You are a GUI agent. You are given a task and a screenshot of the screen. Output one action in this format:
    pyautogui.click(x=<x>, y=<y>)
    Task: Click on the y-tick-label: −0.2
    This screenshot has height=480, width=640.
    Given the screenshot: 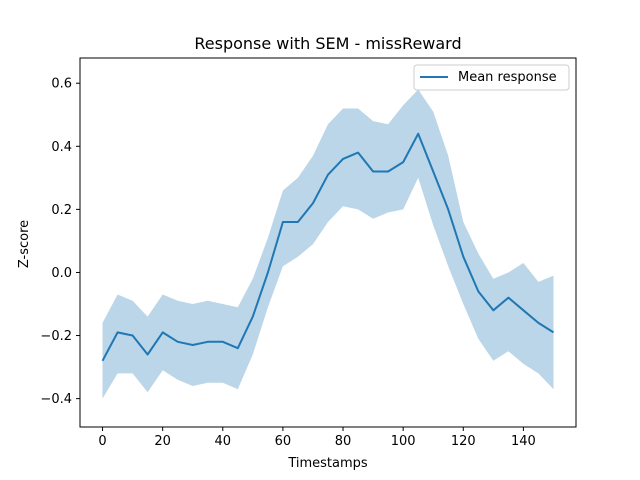 What is the action you would take?
    pyautogui.click(x=56, y=336)
    